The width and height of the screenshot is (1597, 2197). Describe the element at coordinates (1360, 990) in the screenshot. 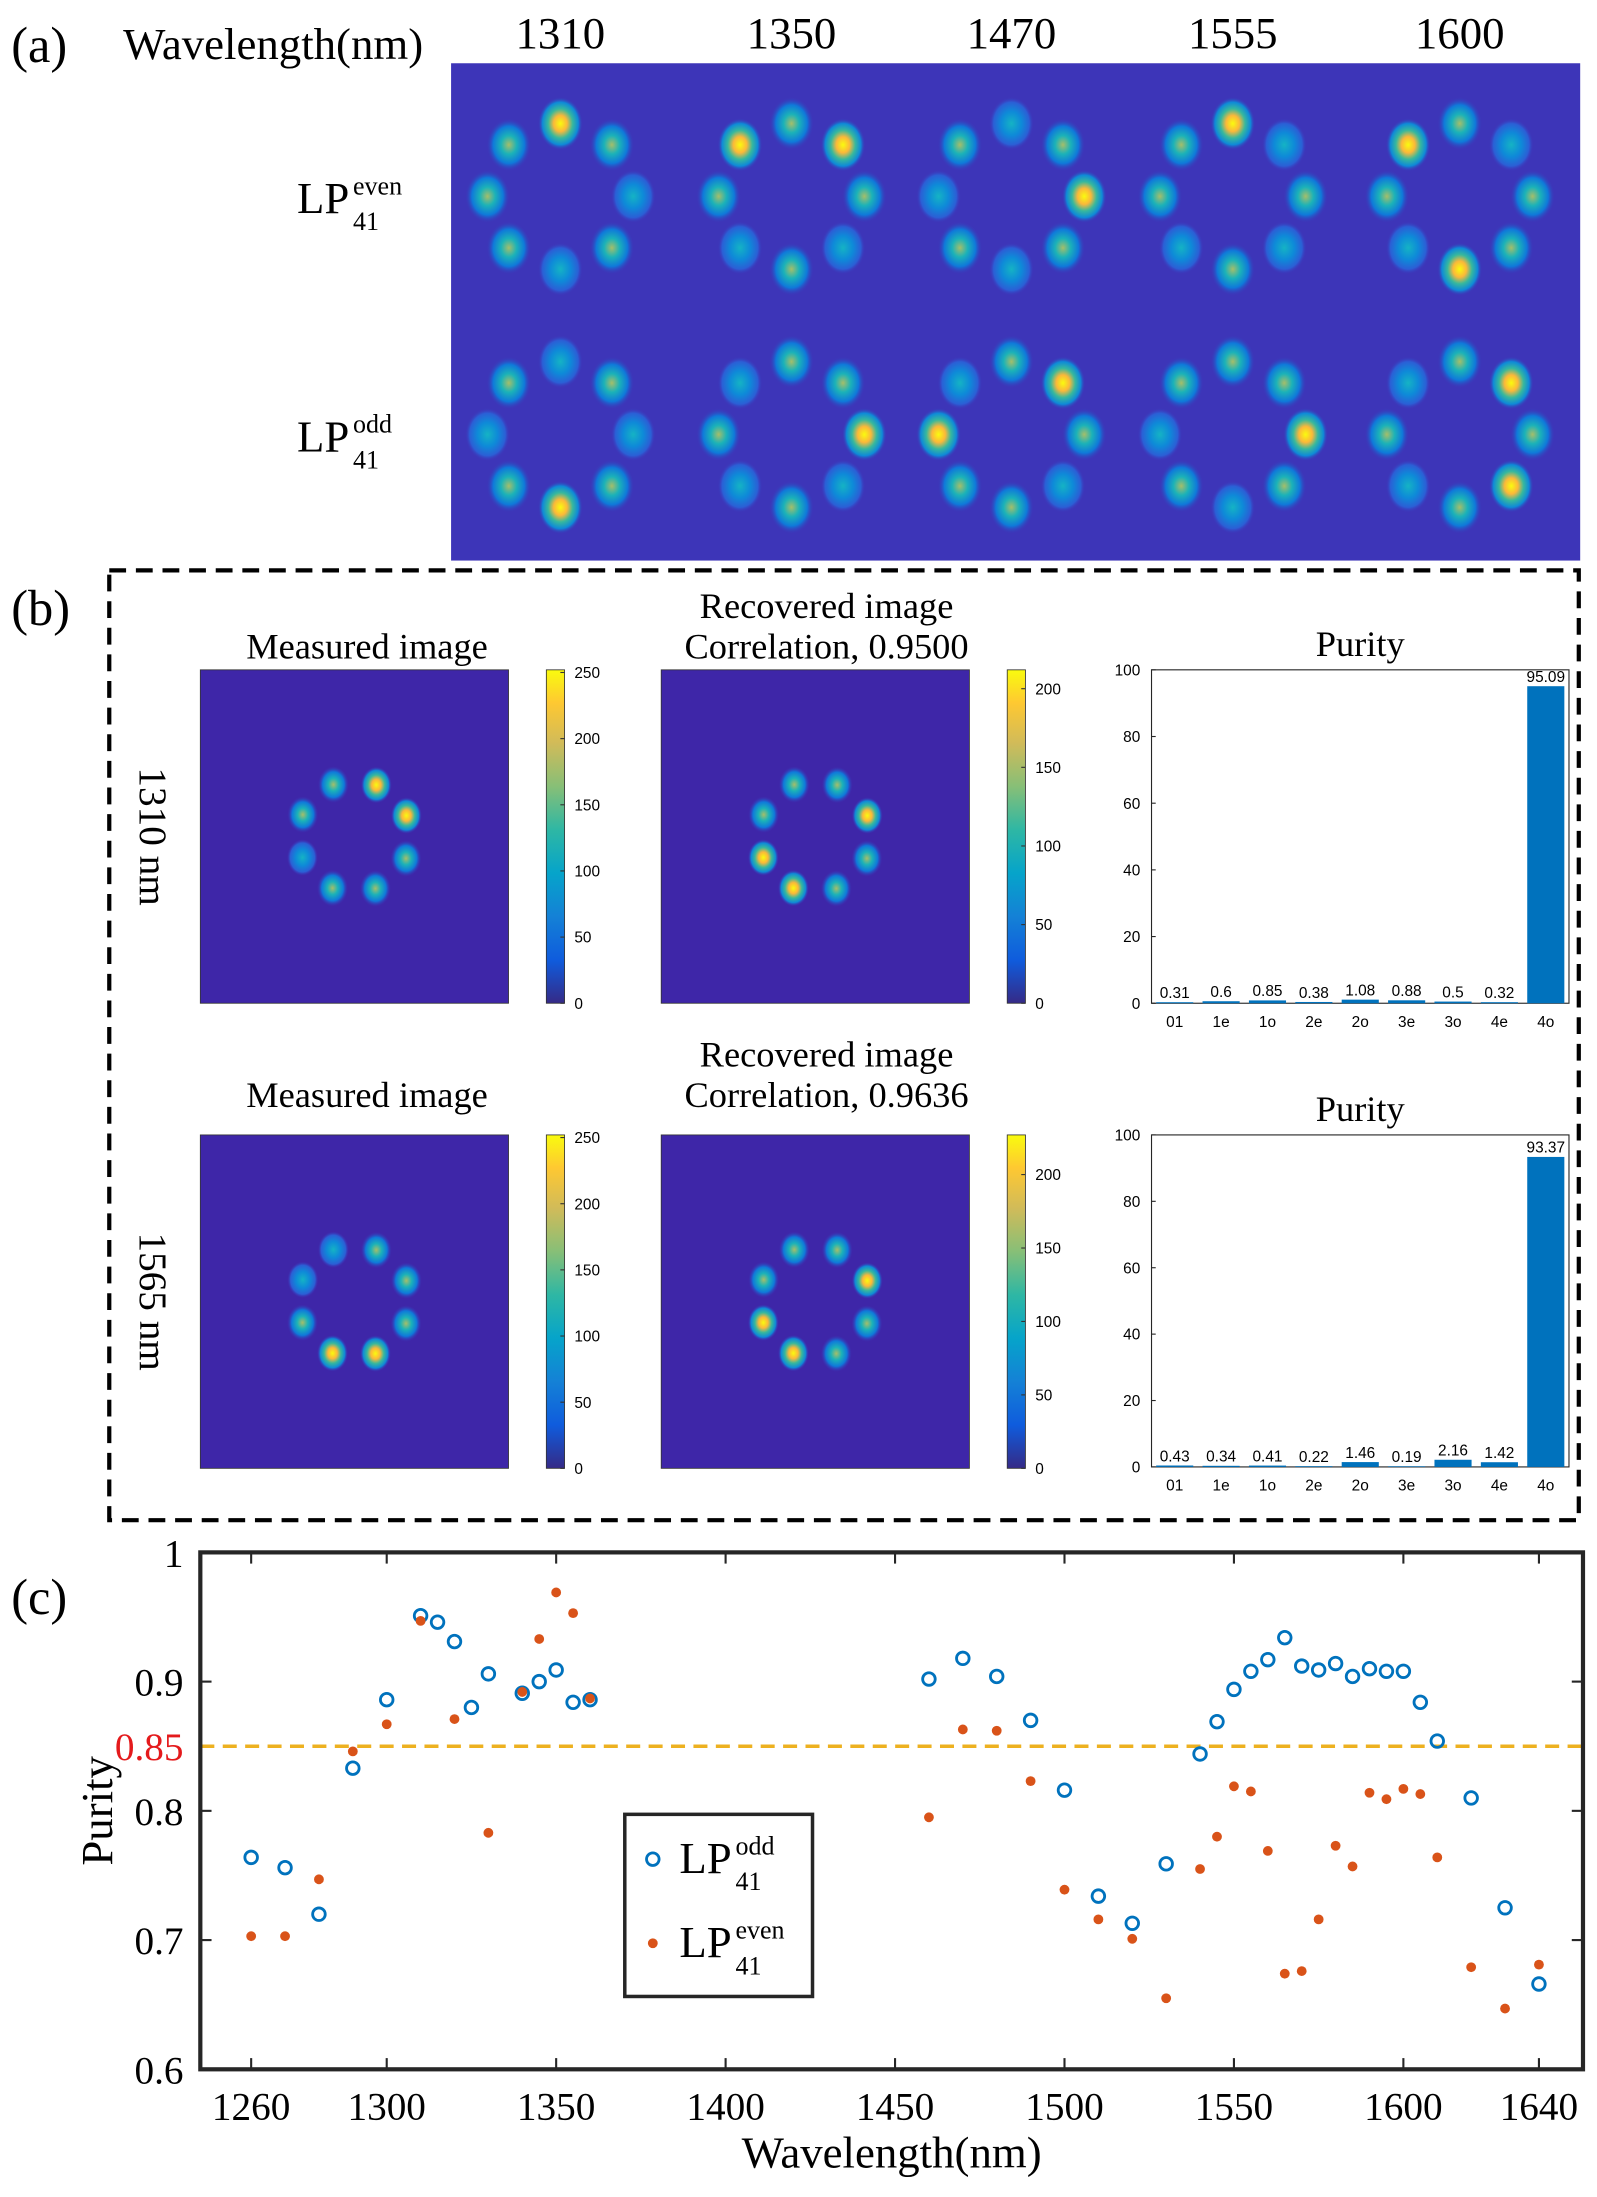

I see `value-label: 1.08` at that location.